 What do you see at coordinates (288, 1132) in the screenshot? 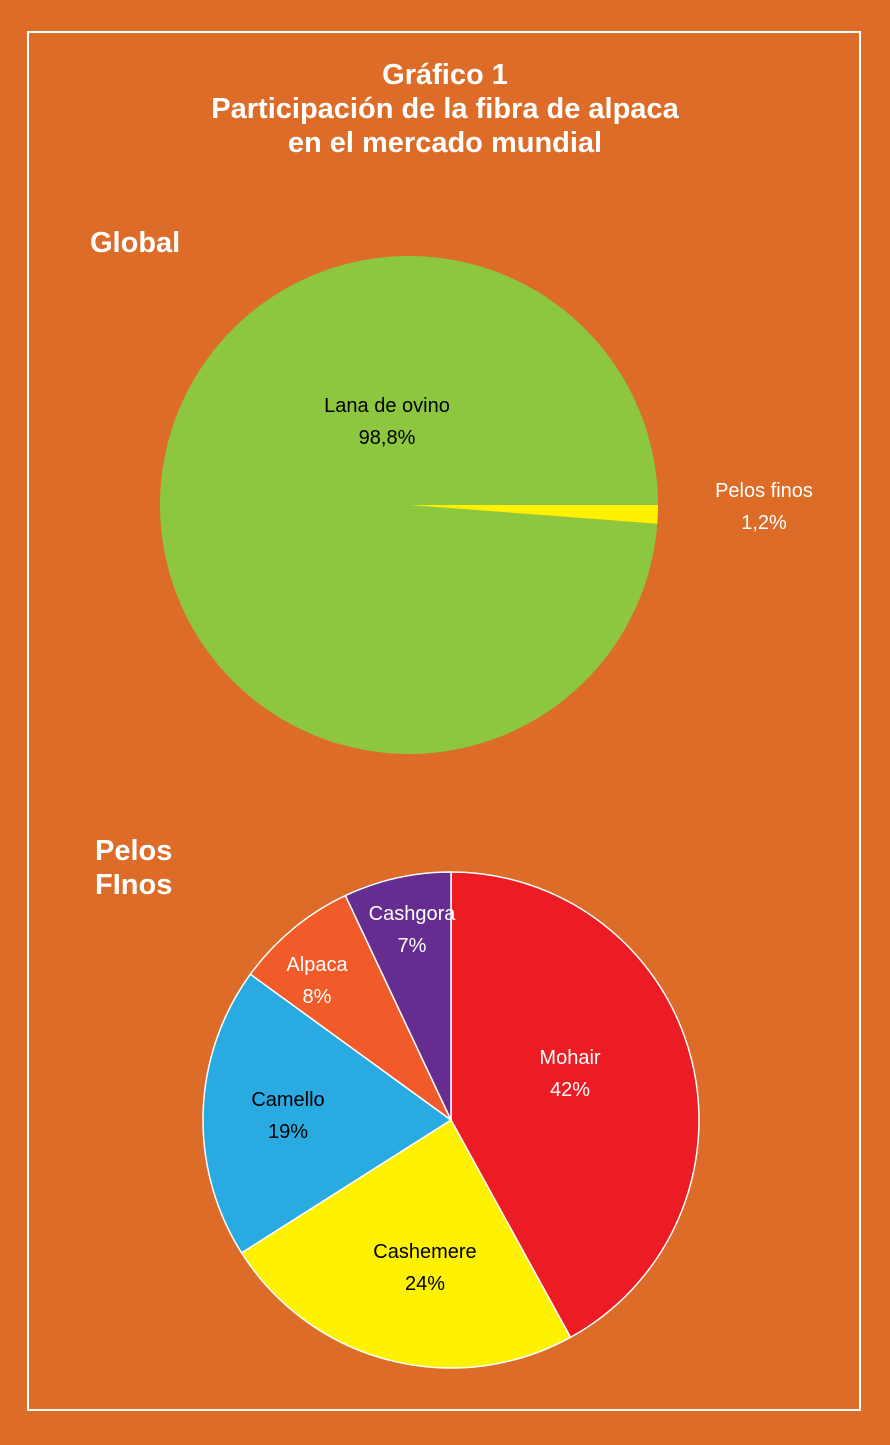
I see `slice-value-camello: 19%` at bounding box center [288, 1132].